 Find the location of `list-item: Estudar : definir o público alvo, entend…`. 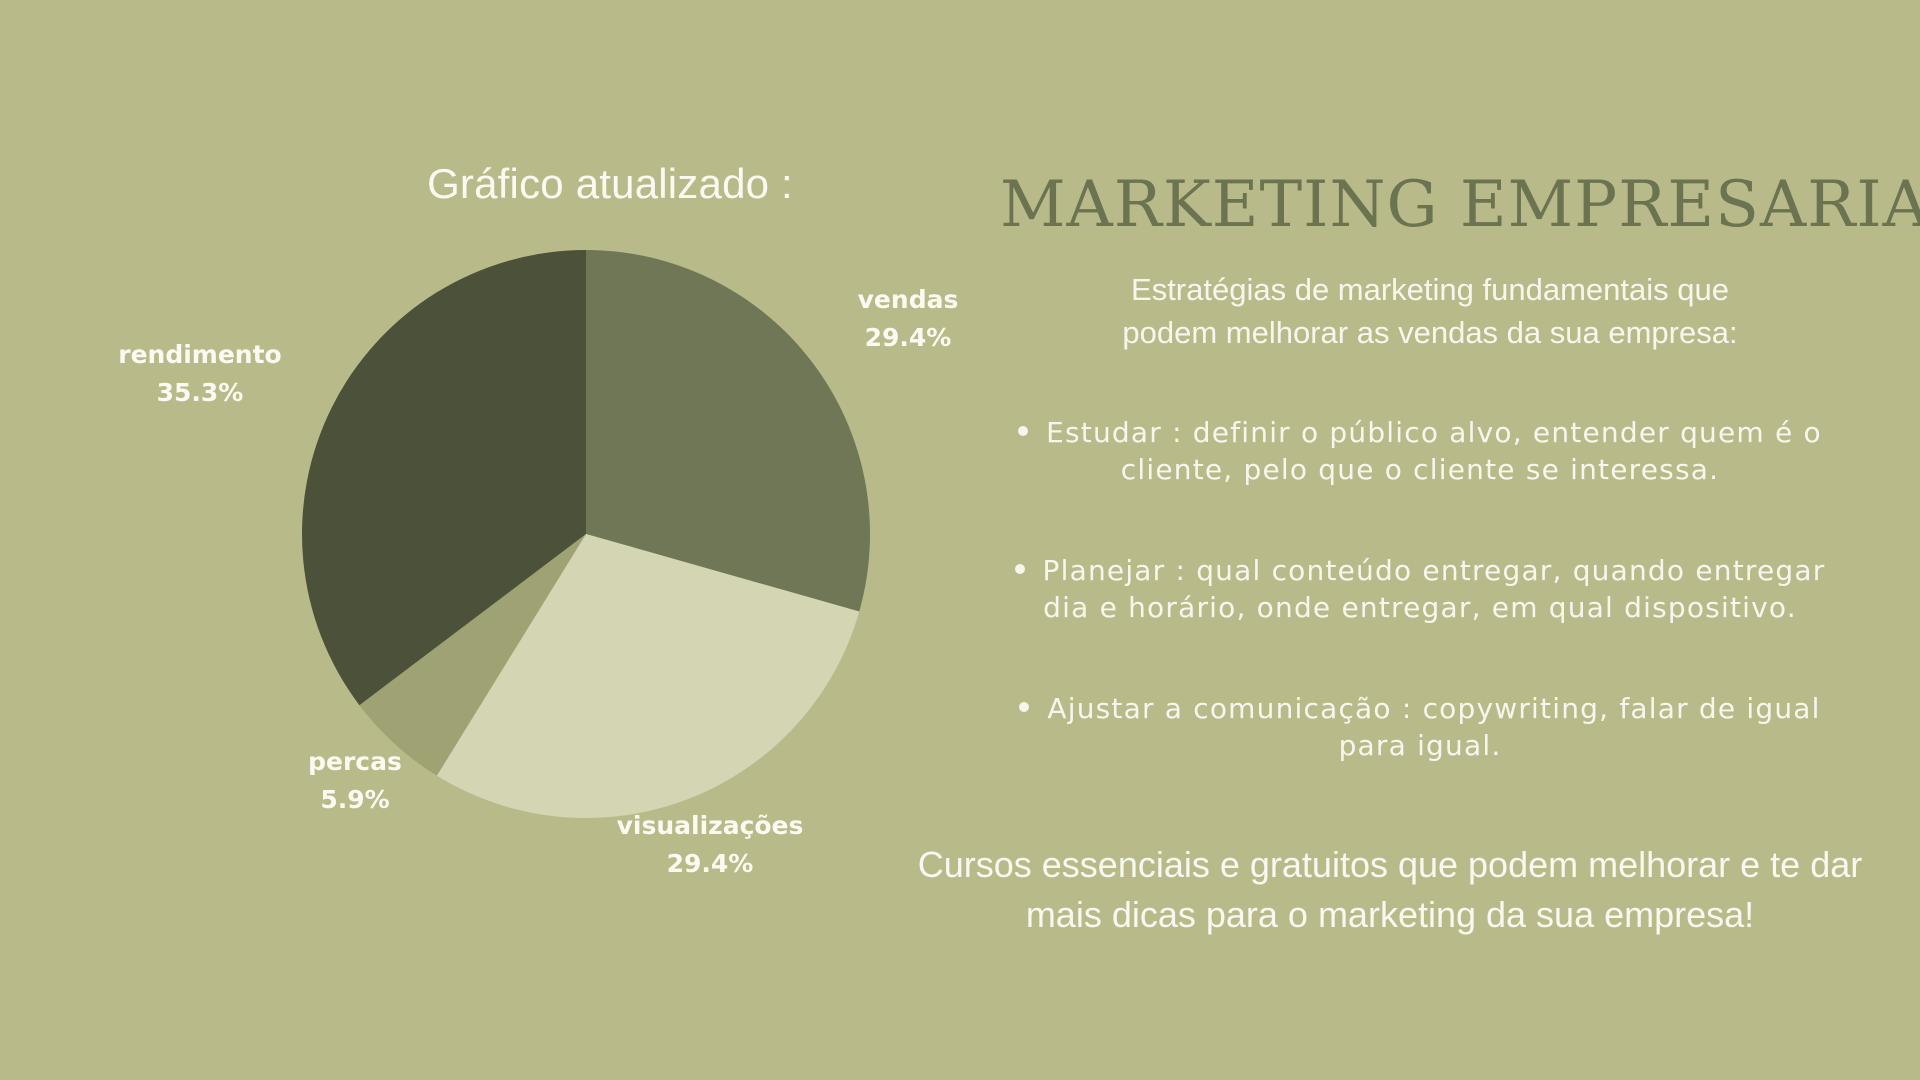

list-item: Estudar : definir o público alvo, entend… is located at coordinates (1420, 451).